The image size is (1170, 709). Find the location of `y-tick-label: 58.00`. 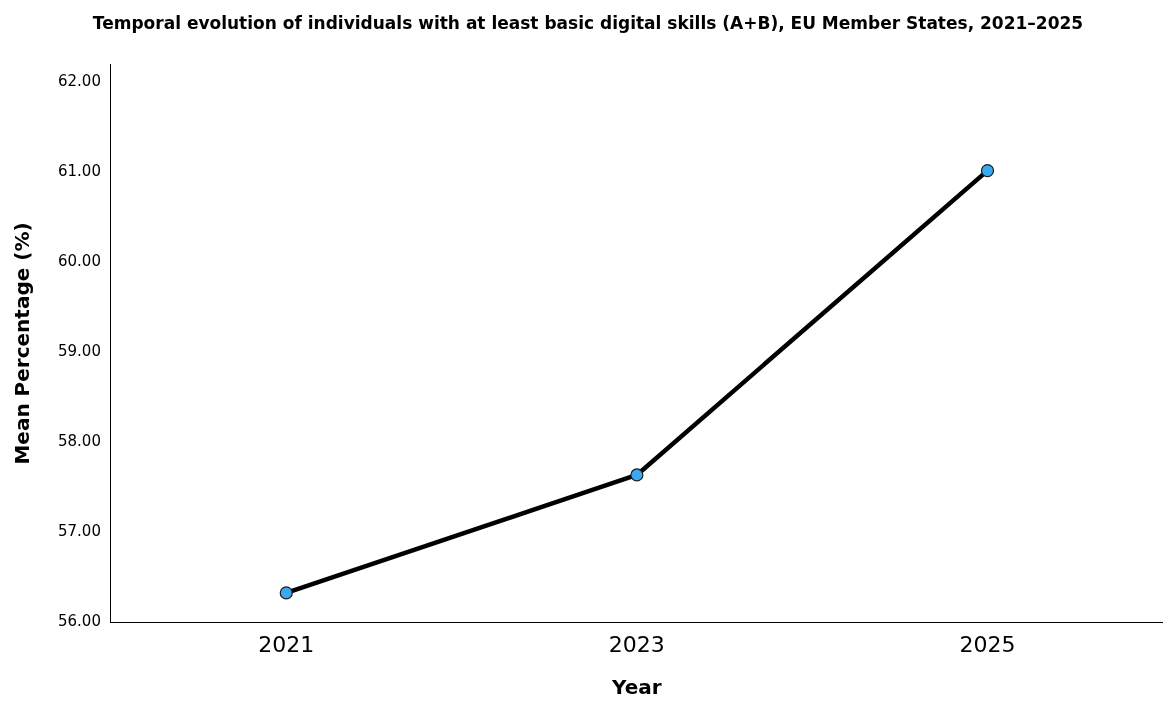

y-tick-label: 58.00 is located at coordinates (79, 441).